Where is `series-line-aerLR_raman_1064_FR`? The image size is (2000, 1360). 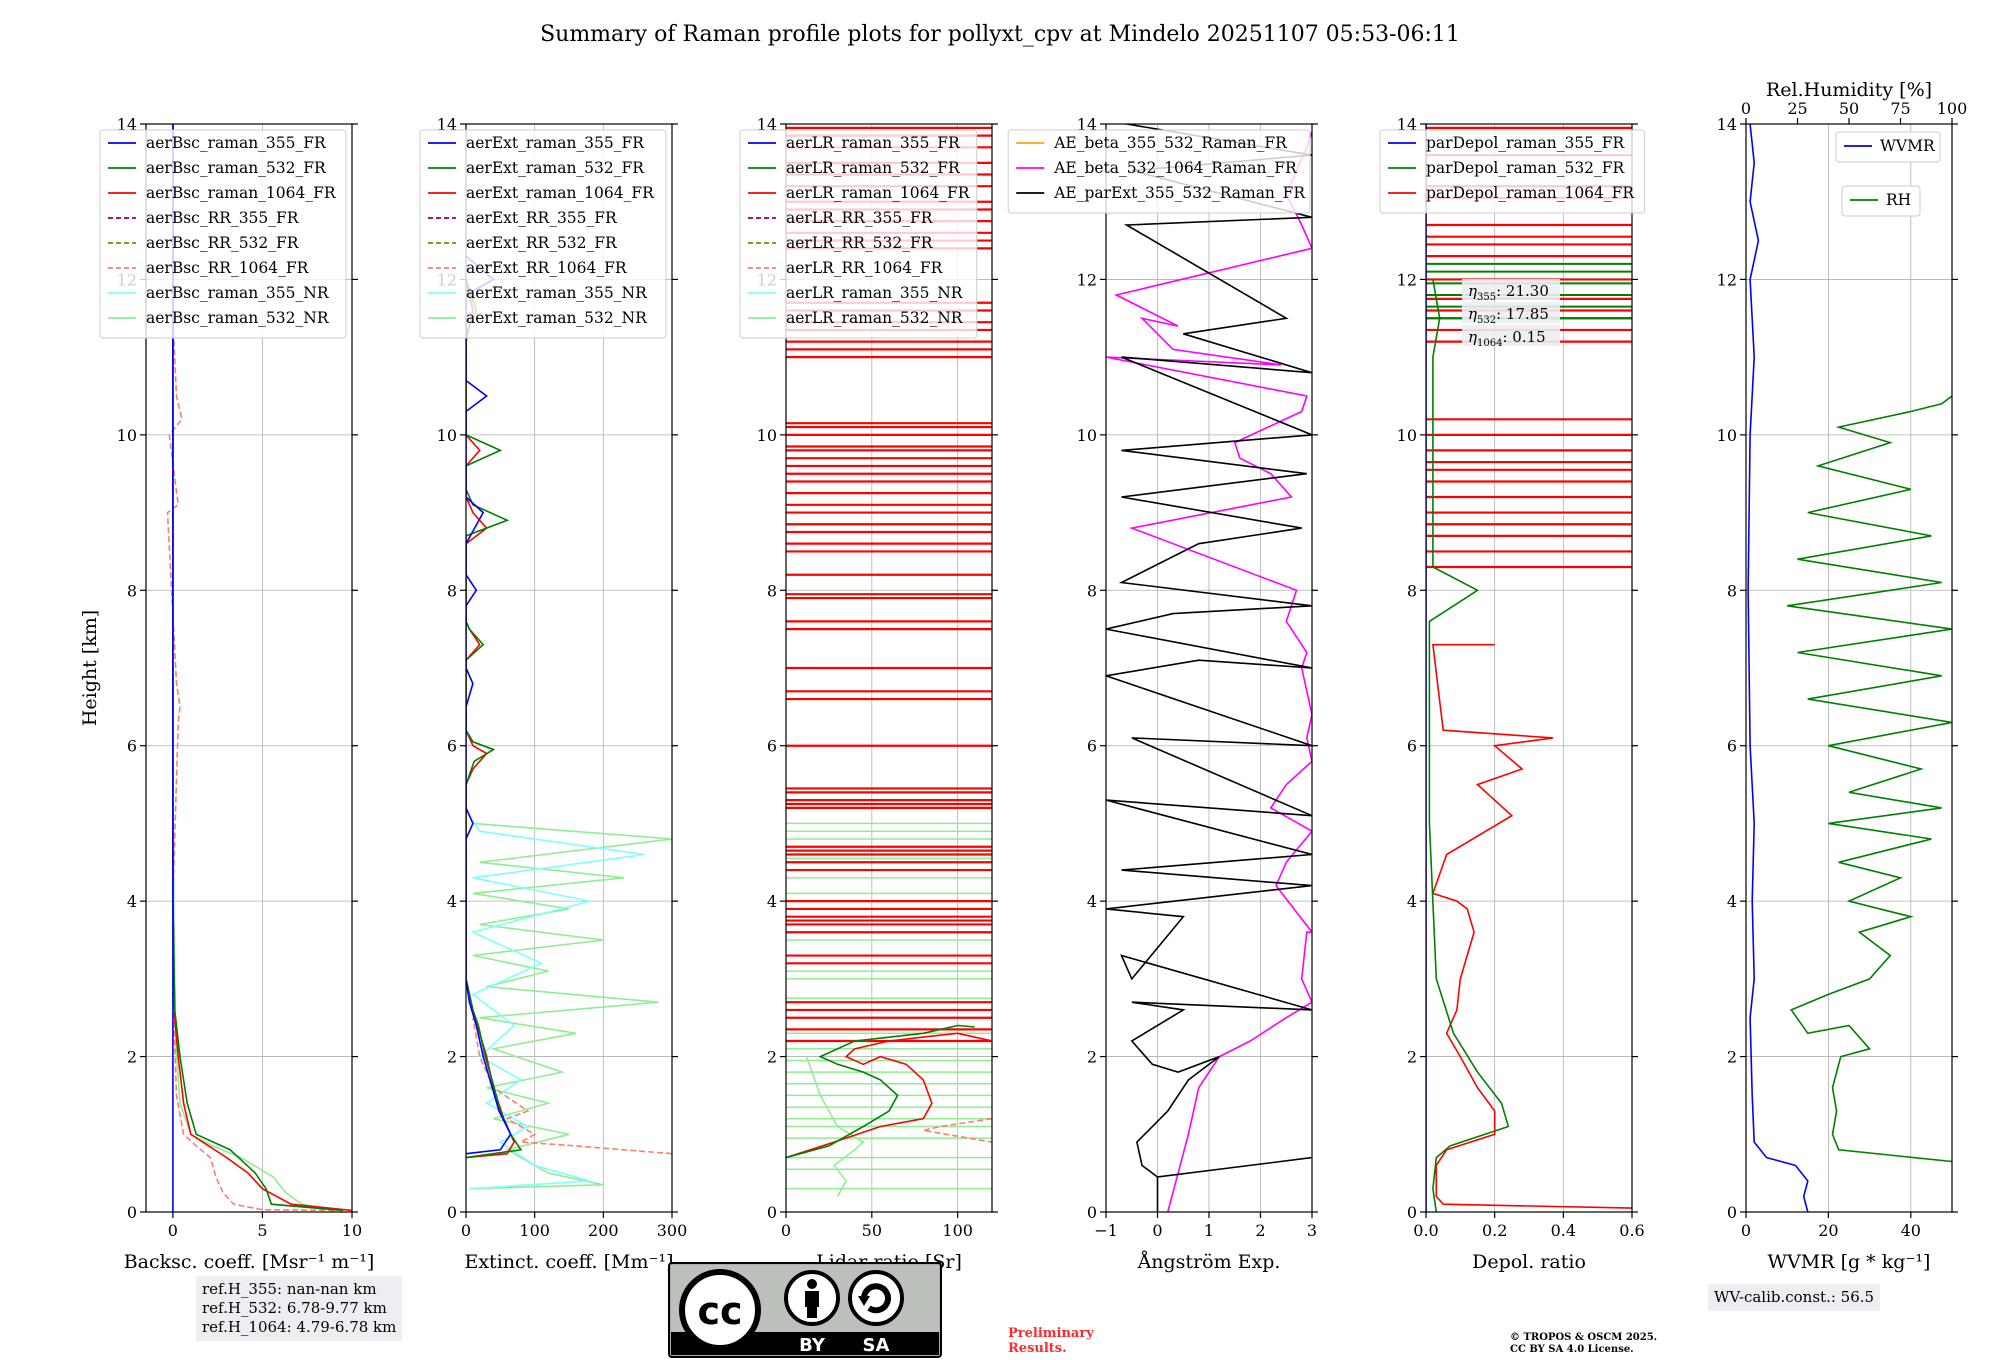
series-line-aerLR_raman_1064_FR is located at coordinates (889, 1095).